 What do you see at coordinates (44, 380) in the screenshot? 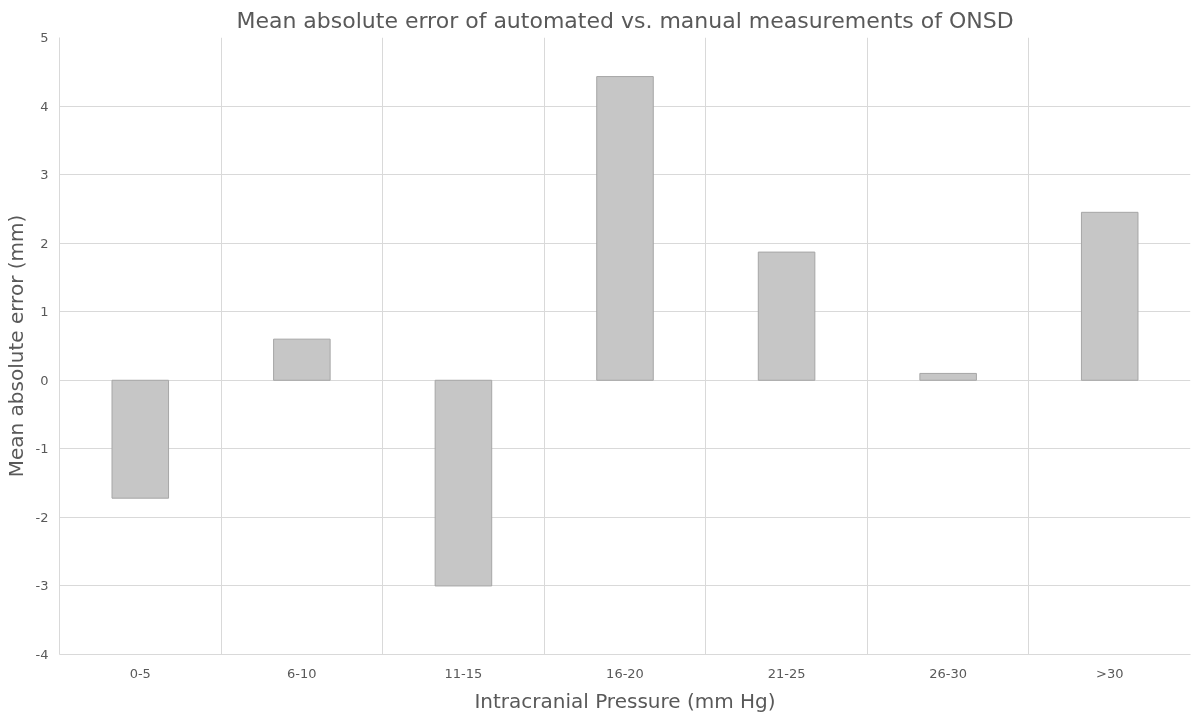
I see `y-tick-label: 0` at bounding box center [44, 380].